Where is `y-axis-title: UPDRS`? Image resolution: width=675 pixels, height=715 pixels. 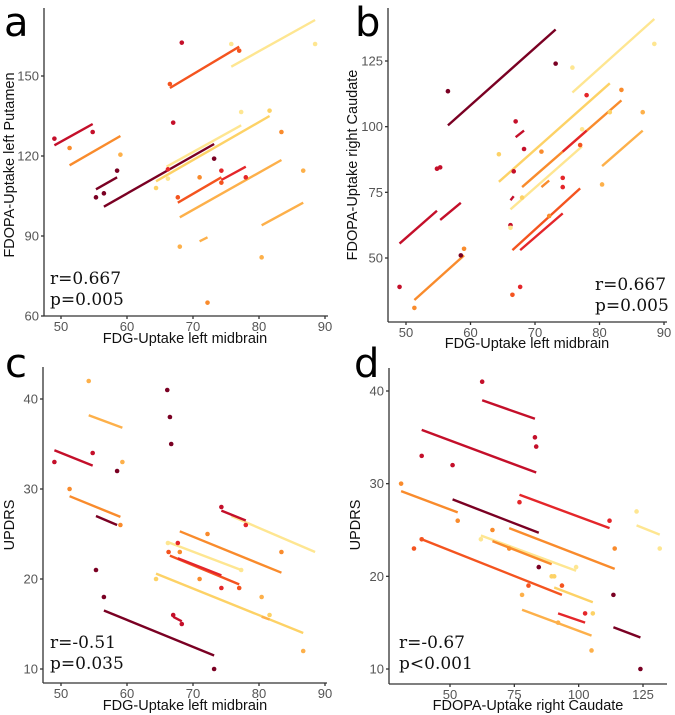 y-axis-title: UPDRS is located at coordinates (356, 525).